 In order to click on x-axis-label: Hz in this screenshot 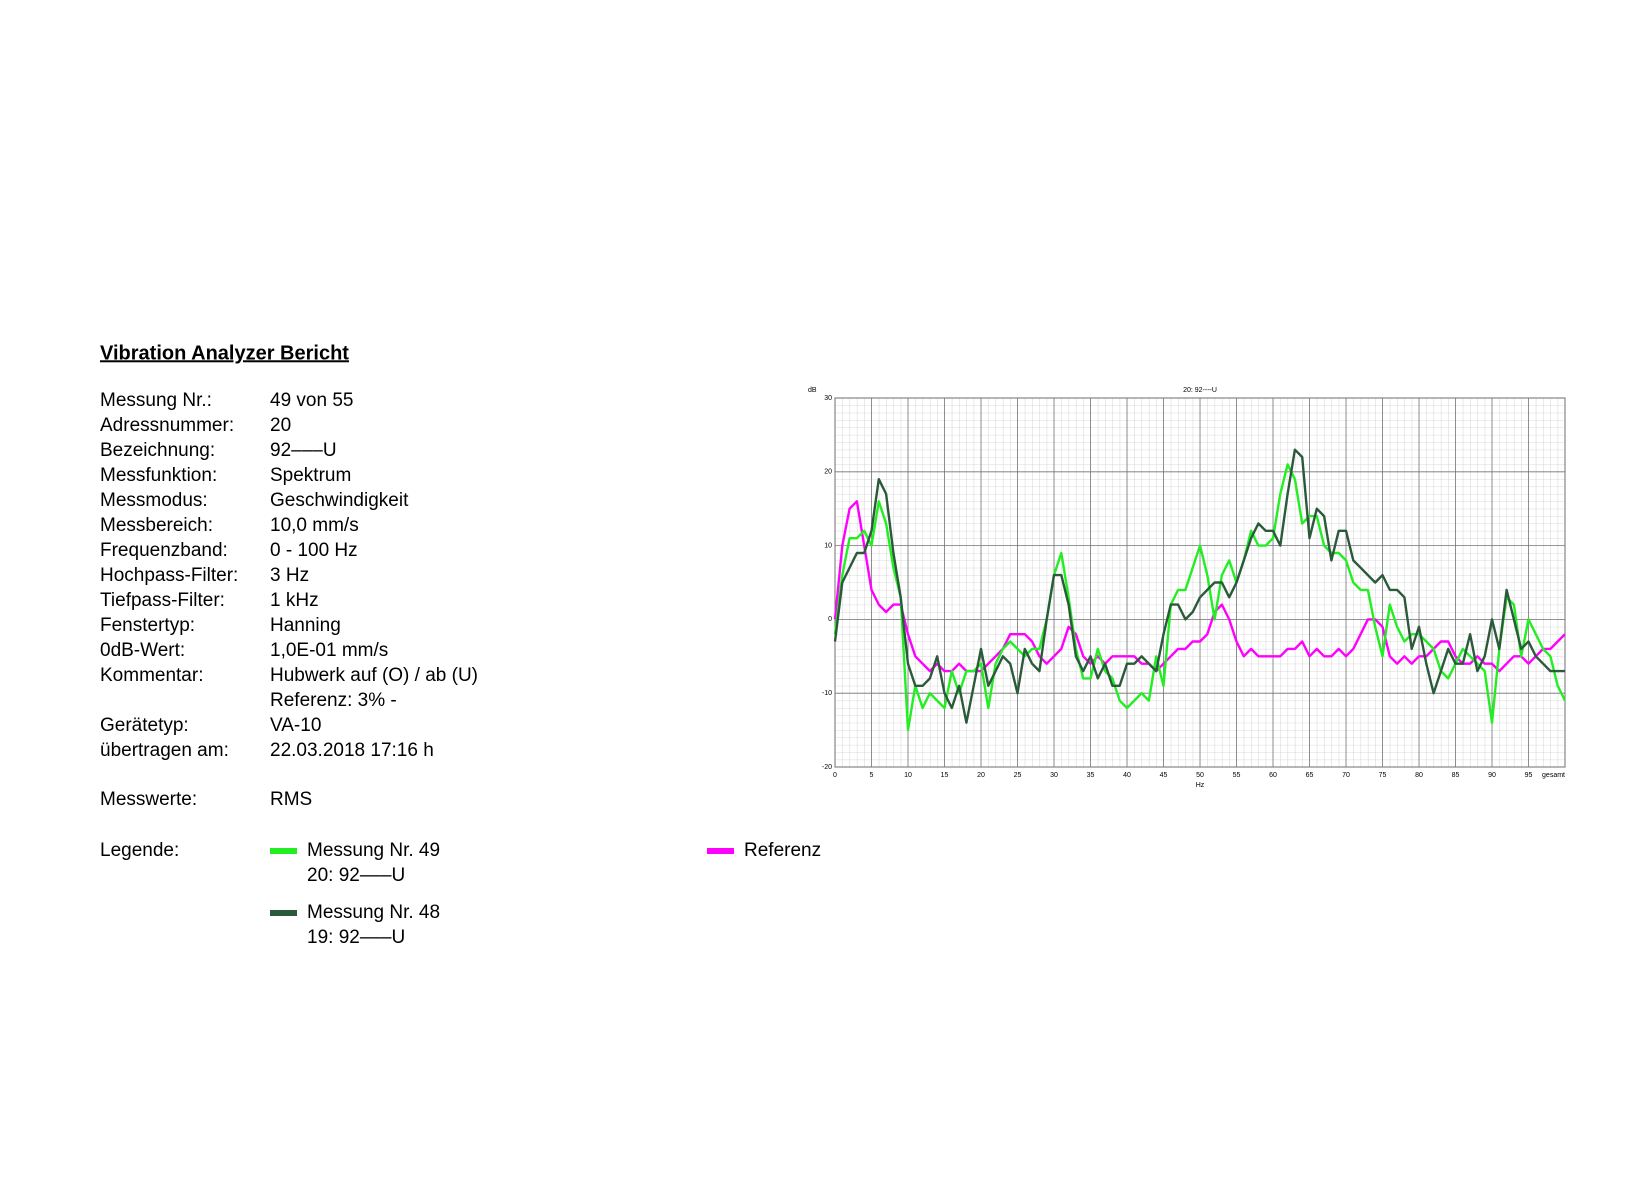, I will do `click(1200, 785)`.